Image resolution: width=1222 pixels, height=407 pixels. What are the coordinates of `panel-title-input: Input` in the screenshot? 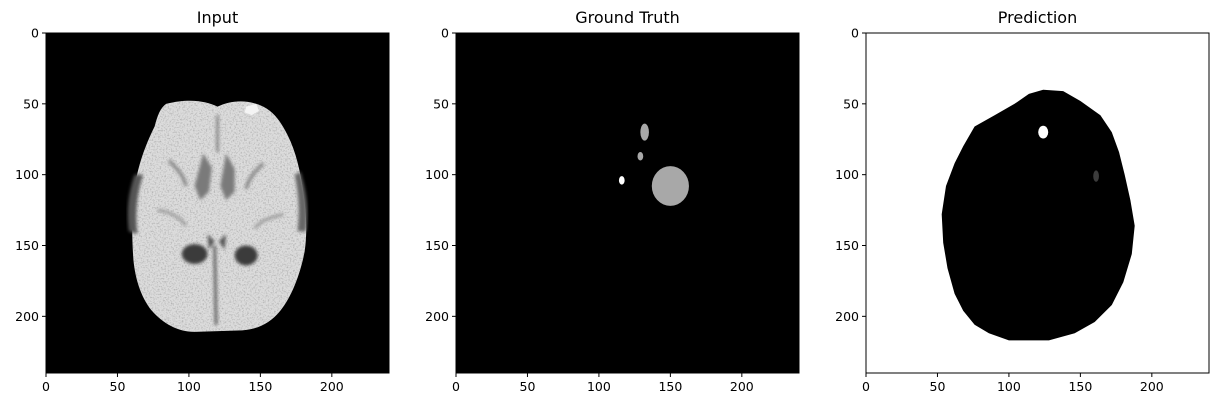 It's located at (217, 17).